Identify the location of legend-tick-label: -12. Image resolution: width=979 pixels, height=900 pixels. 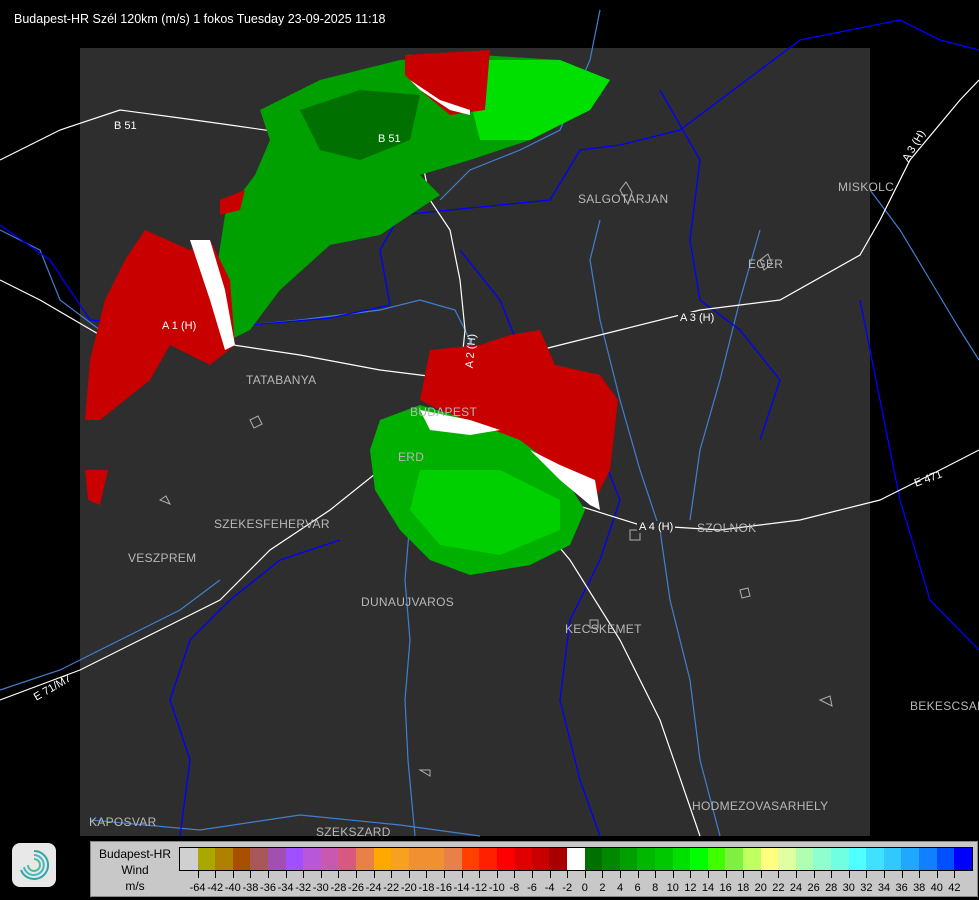
(479, 888).